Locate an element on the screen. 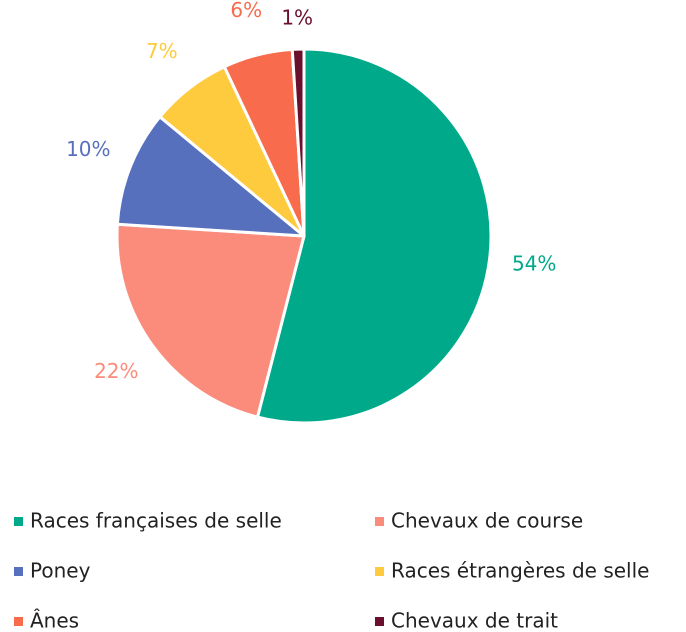 Image resolution: width=686 pixels, height=632 pixels. legend-label: Chevaux de course is located at coordinates (487, 521).